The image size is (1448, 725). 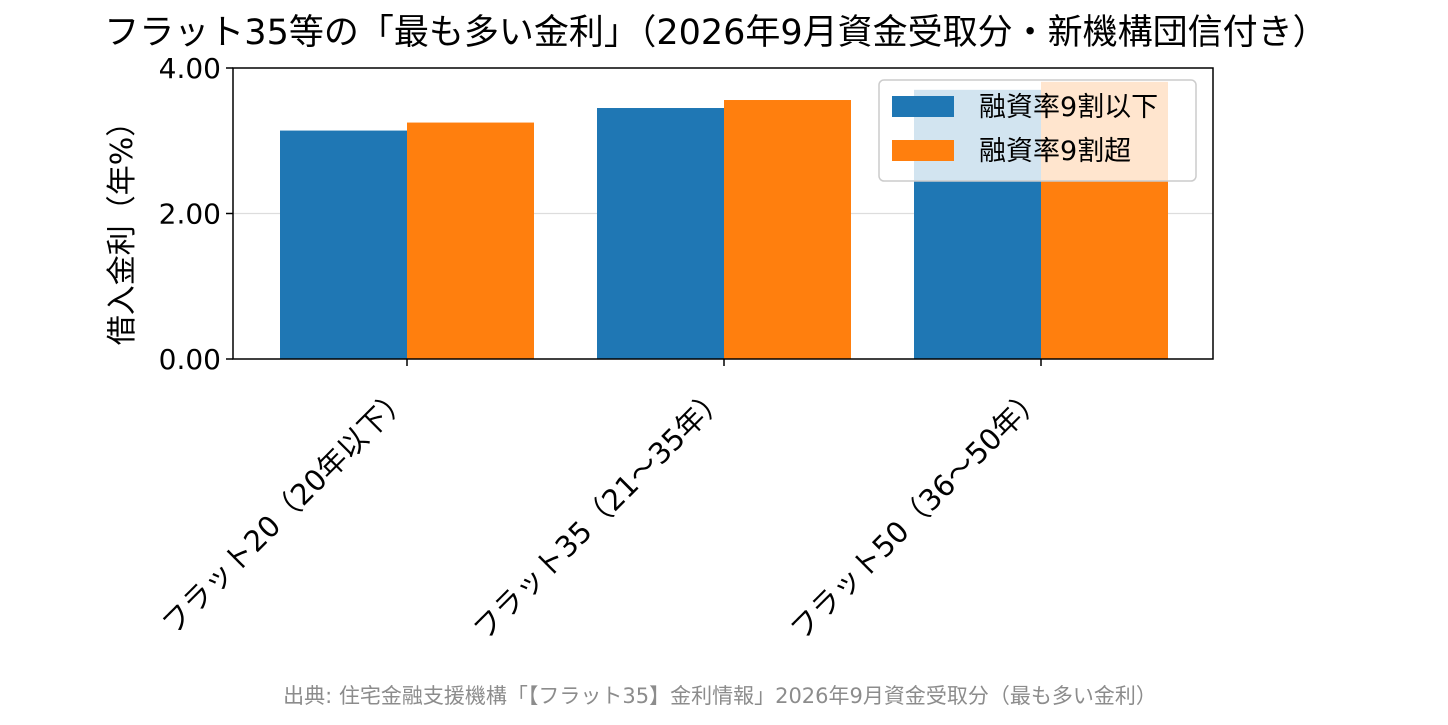 What do you see at coordinates (285, 510) in the screenshot?
I see `x-tick-label: フラット20（20年以下）` at bounding box center [285, 510].